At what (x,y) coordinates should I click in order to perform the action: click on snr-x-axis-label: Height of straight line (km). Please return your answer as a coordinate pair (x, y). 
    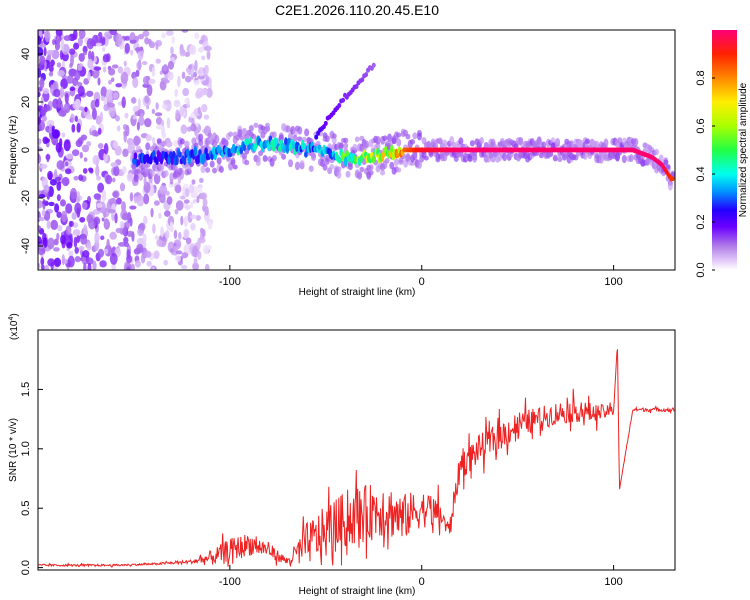
    Looking at the image, I should click on (357, 591).